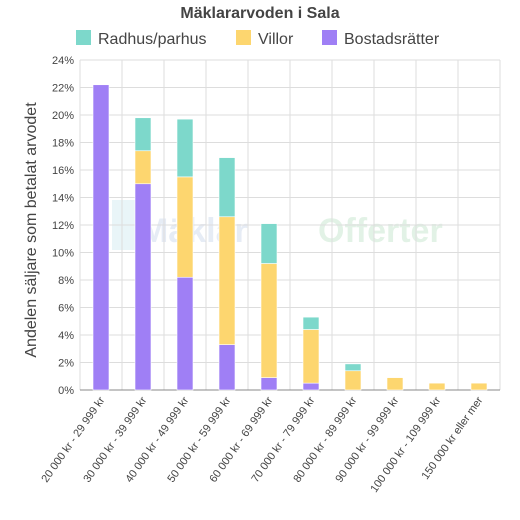  What do you see at coordinates (66, 364) in the screenshot?
I see `y-tick-label: 2%` at bounding box center [66, 364].